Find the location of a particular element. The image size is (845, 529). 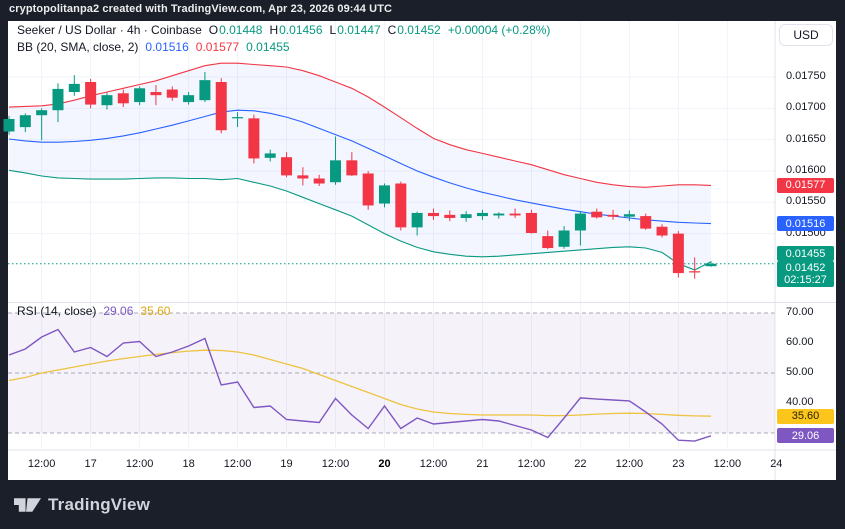

rsi-badge: 35.60 is located at coordinates (805, 416).